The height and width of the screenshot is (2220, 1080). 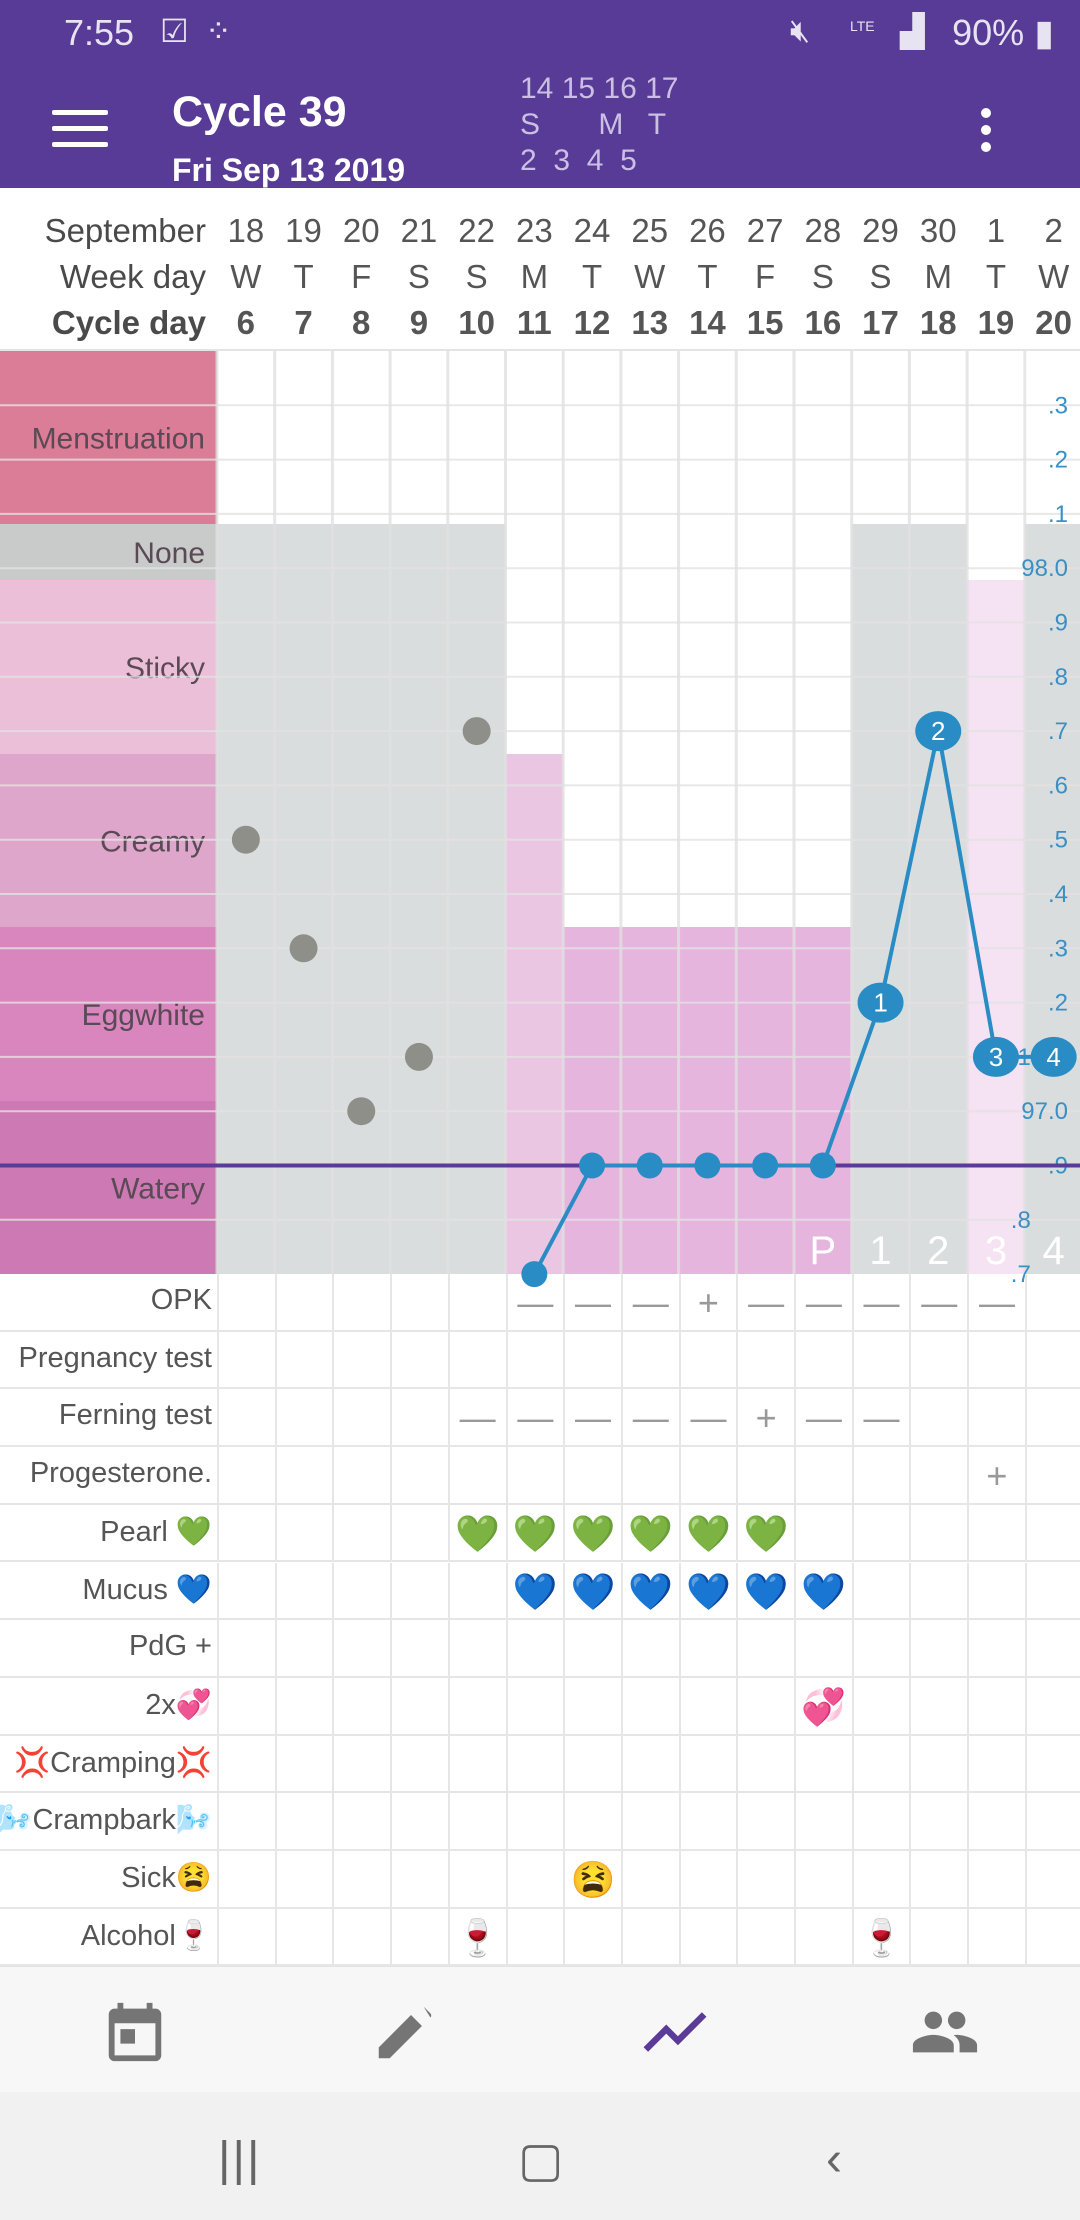 What do you see at coordinates (135, 2032) in the screenshot?
I see `calendar-icon` at bounding box center [135, 2032].